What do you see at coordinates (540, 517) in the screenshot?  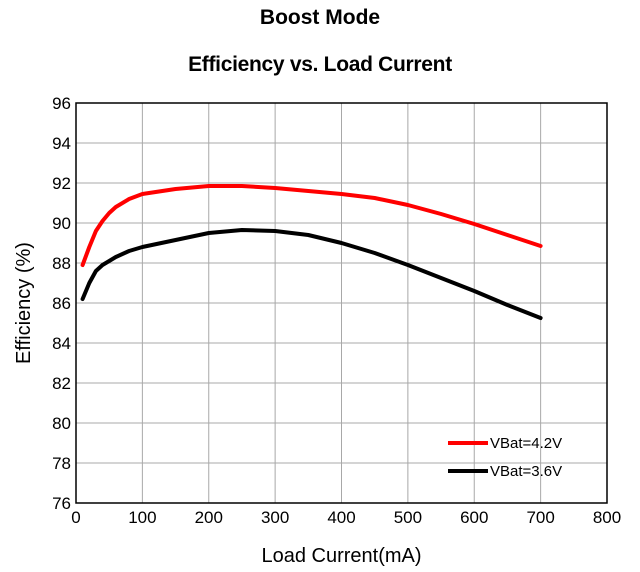 I see `x-tick-label: 700` at bounding box center [540, 517].